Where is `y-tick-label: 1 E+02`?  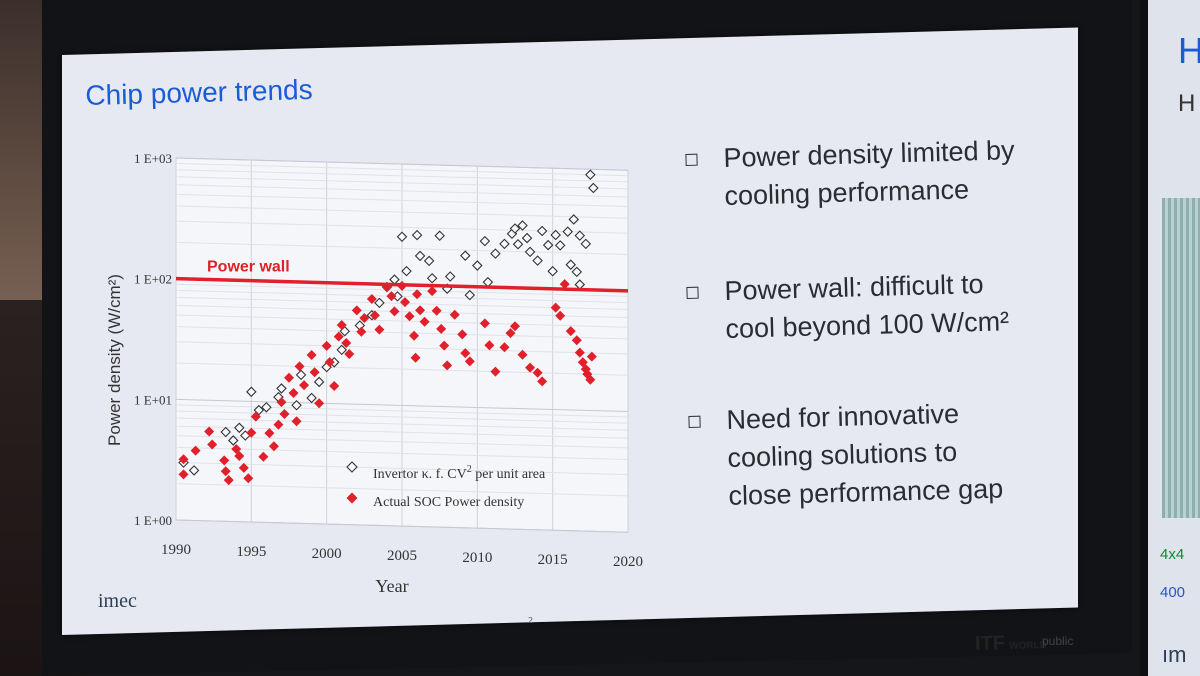
y-tick-label: 1 E+02 is located at coordinates (153, 279).